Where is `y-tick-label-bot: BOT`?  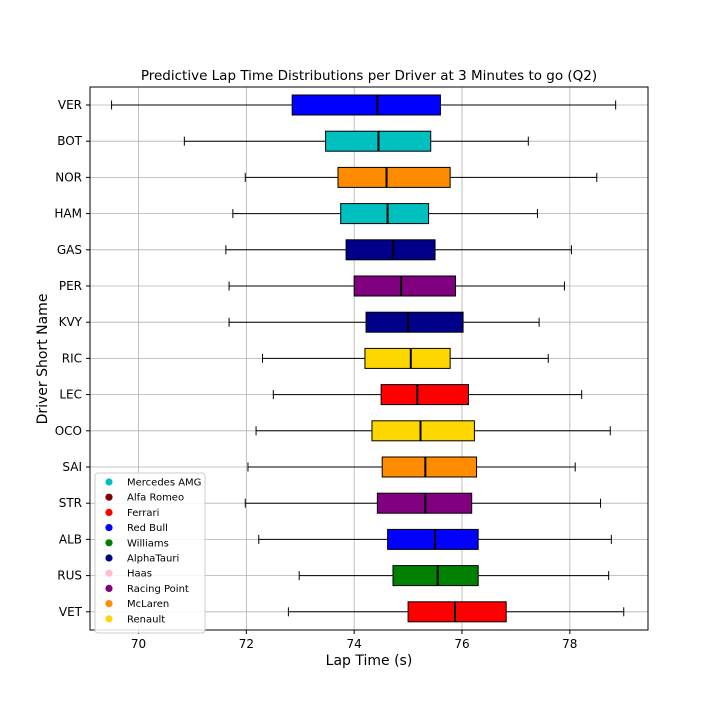
y-tick-label-bot: BOT is located at coordinates (69, 141).